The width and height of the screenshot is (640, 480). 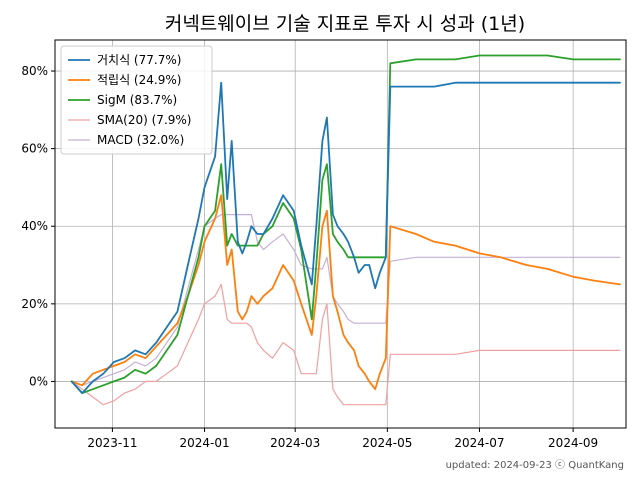 What do you see at coordinates (38, 381) in the screenshot?
I see `y-tick-label: 0%` at bounding box center [38, 381].